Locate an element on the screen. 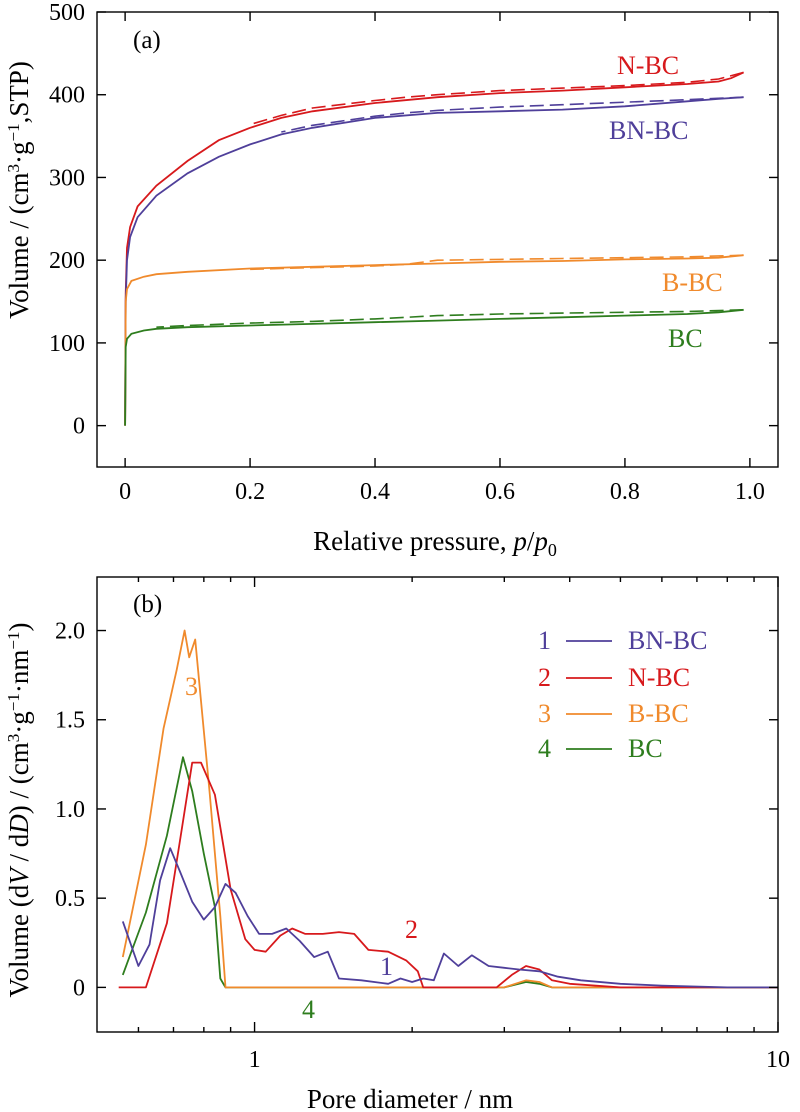  legend-number-4: 4 is located at coordinates (544, 748).